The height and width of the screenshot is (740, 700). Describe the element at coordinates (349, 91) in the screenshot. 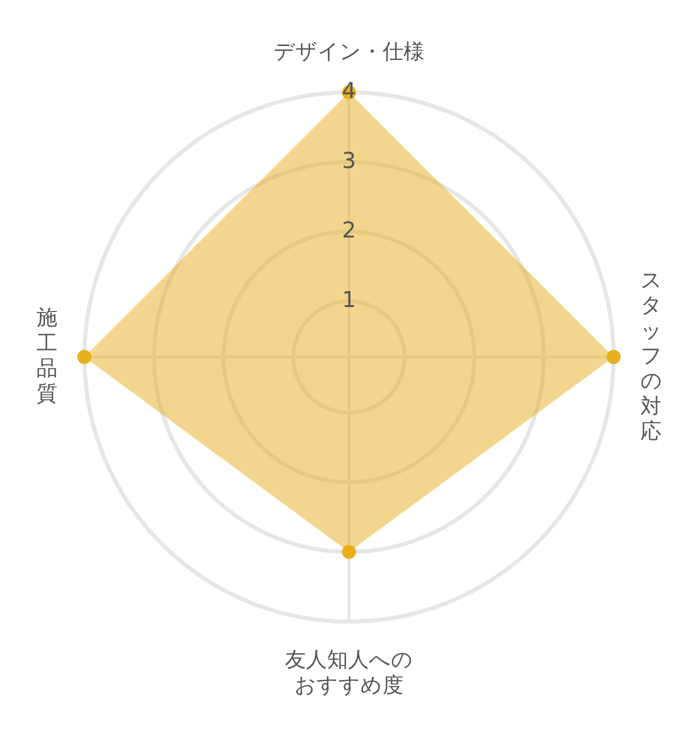

I see `y-tick-label: 4` at that location.